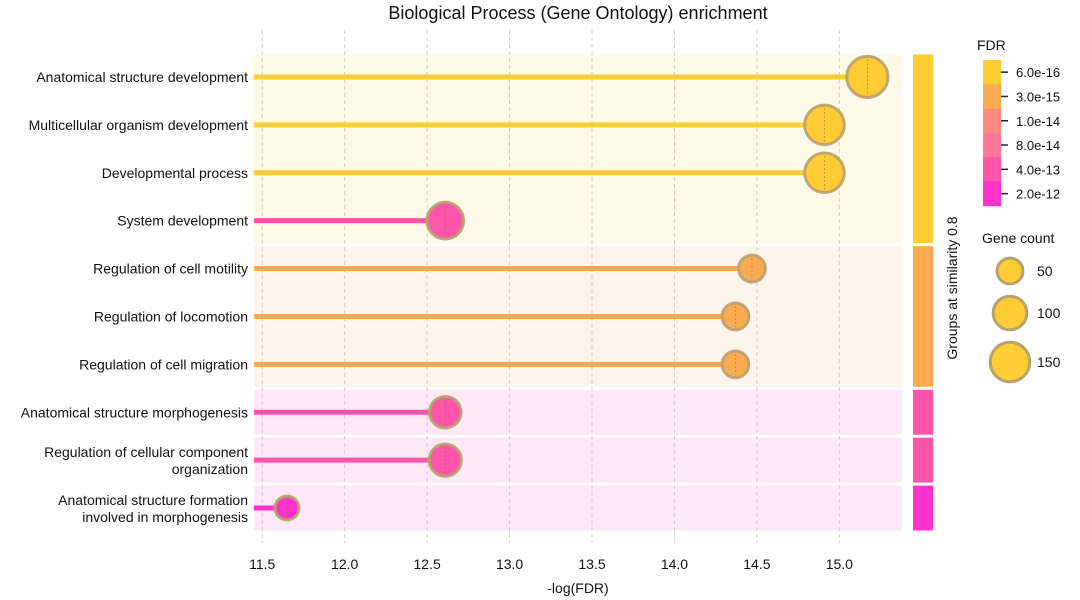  I want to click on gene-count-legend-label: 150, so click(1049, 362).